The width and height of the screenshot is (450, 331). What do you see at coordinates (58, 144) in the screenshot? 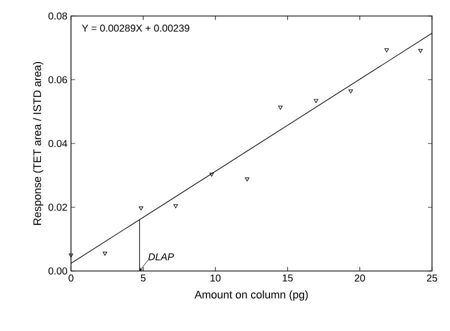
I see `y-tick-label: 0.04` at bounding box center [58, 144].